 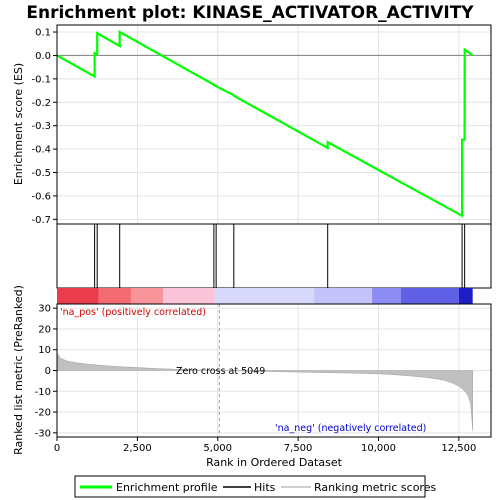 What do you see at coordinates (43, 56) in the screenshot?
I see `es-y-tick-label: 0.0` at bounding box center [43, 56].